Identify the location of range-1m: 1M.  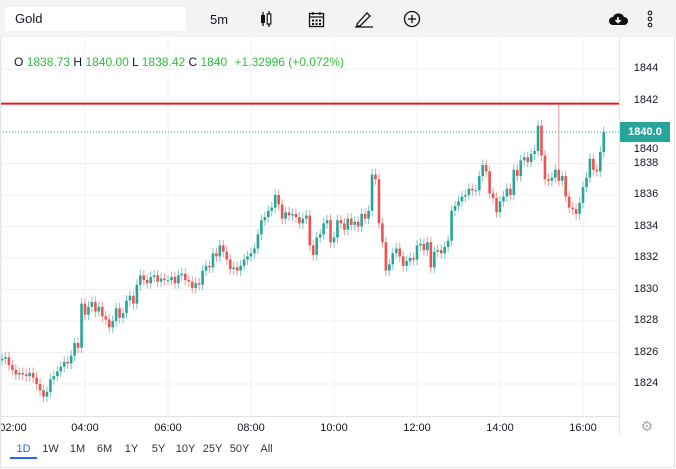
(77, 449).